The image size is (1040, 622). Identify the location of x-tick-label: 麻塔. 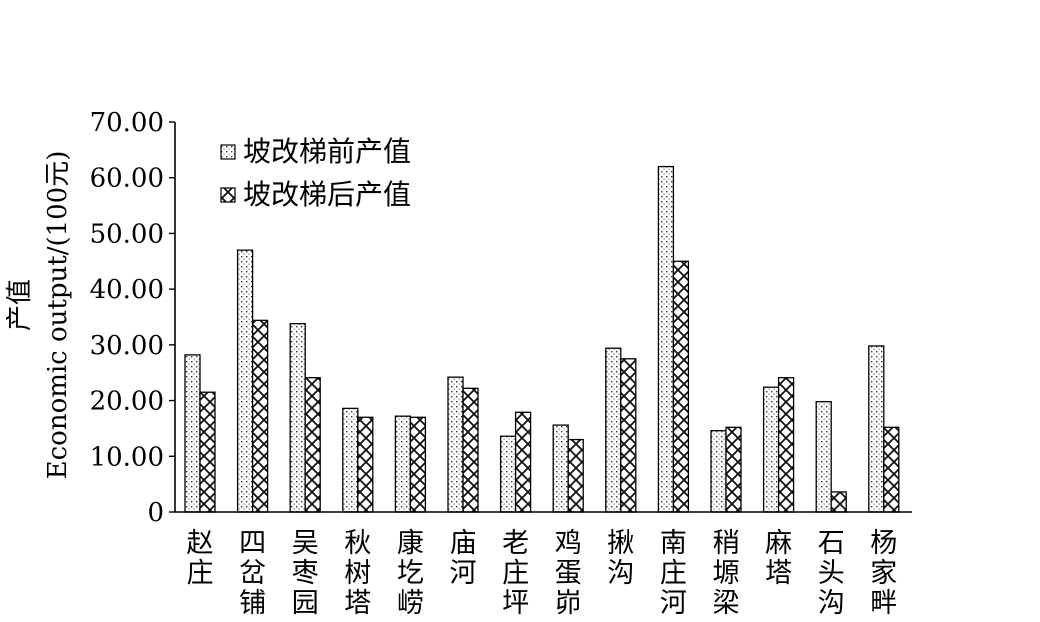
(778, 558).